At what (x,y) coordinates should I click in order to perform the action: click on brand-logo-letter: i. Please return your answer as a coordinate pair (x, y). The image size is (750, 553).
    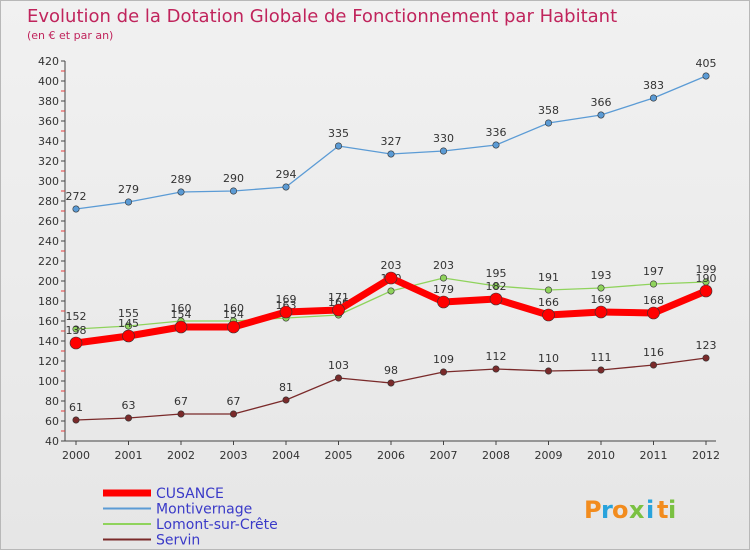
    Looking at the image, I should click on (672, 510).